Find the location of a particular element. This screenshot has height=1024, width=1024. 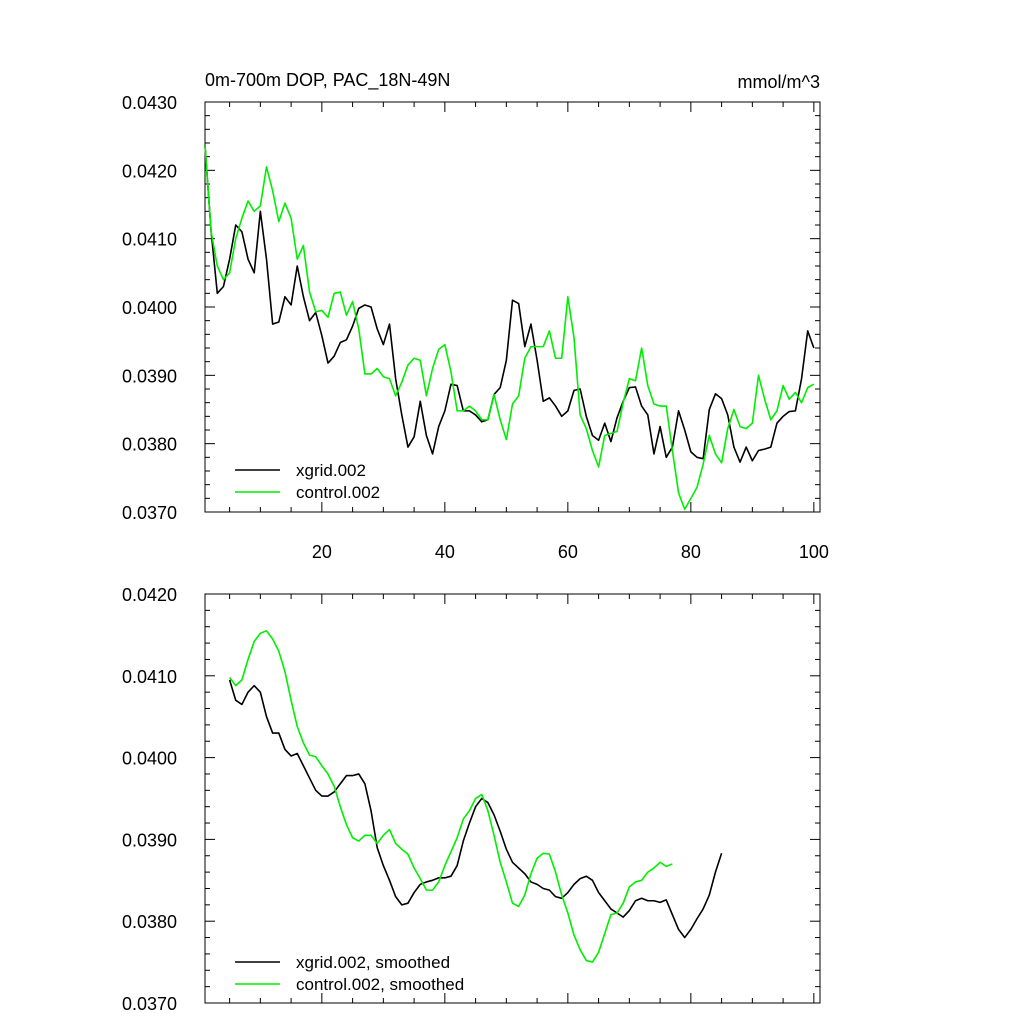

series-line-xgrid is located at coordinates (475, 809).